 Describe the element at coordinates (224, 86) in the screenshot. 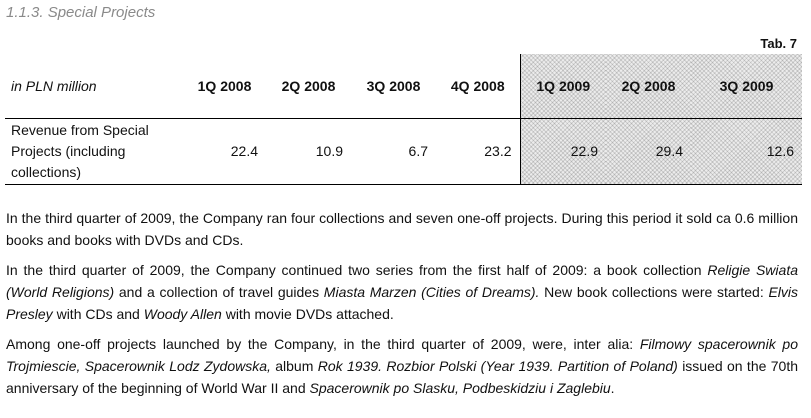

I see `column-header: 1Q 2008` at that location.